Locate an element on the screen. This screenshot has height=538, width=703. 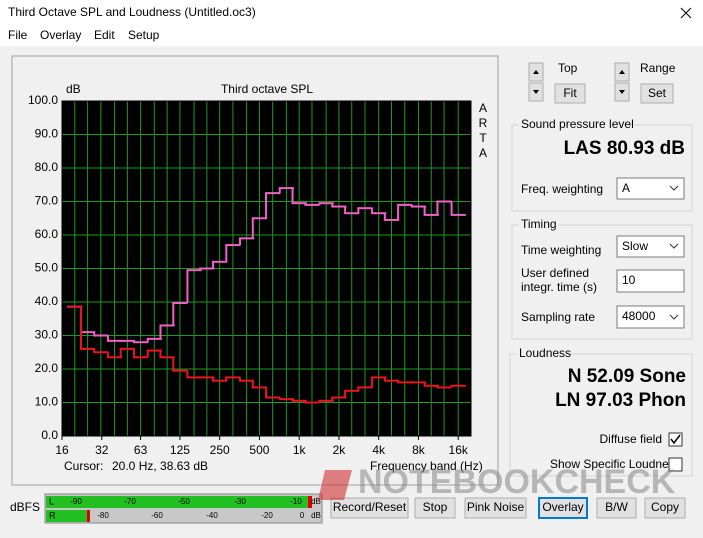
button-label: B/W is located at coordinates (616, 507).